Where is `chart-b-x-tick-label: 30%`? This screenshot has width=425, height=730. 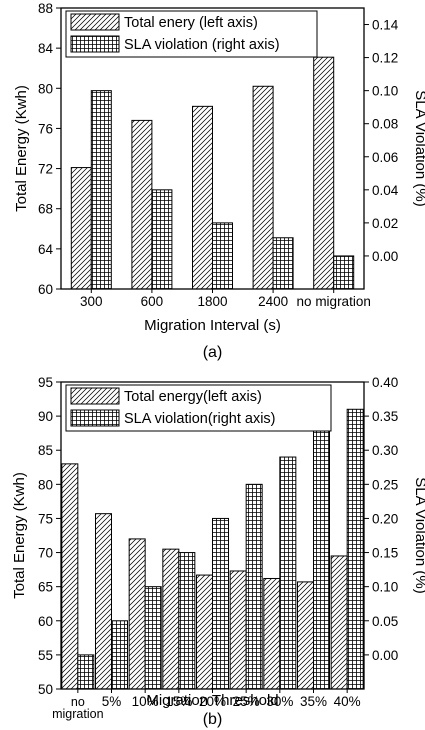
chart-b-x-tick-label: 30% is located at coordinates (279, 701).